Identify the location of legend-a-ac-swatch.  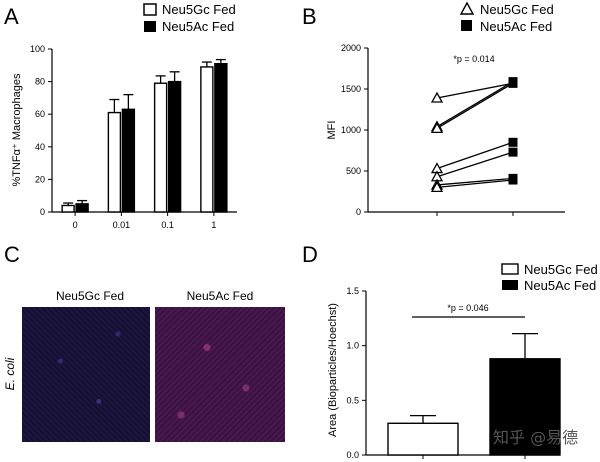
(150, 26).